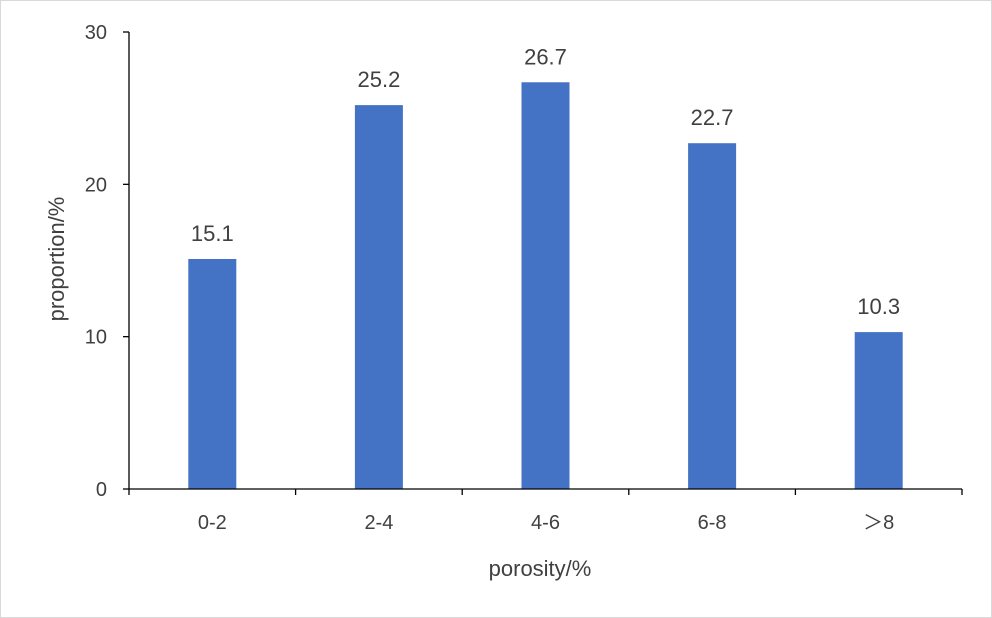 This screenshot has width=992, height=618. I want to click on x-tick-label-2: 4-6, so click(545, 523).